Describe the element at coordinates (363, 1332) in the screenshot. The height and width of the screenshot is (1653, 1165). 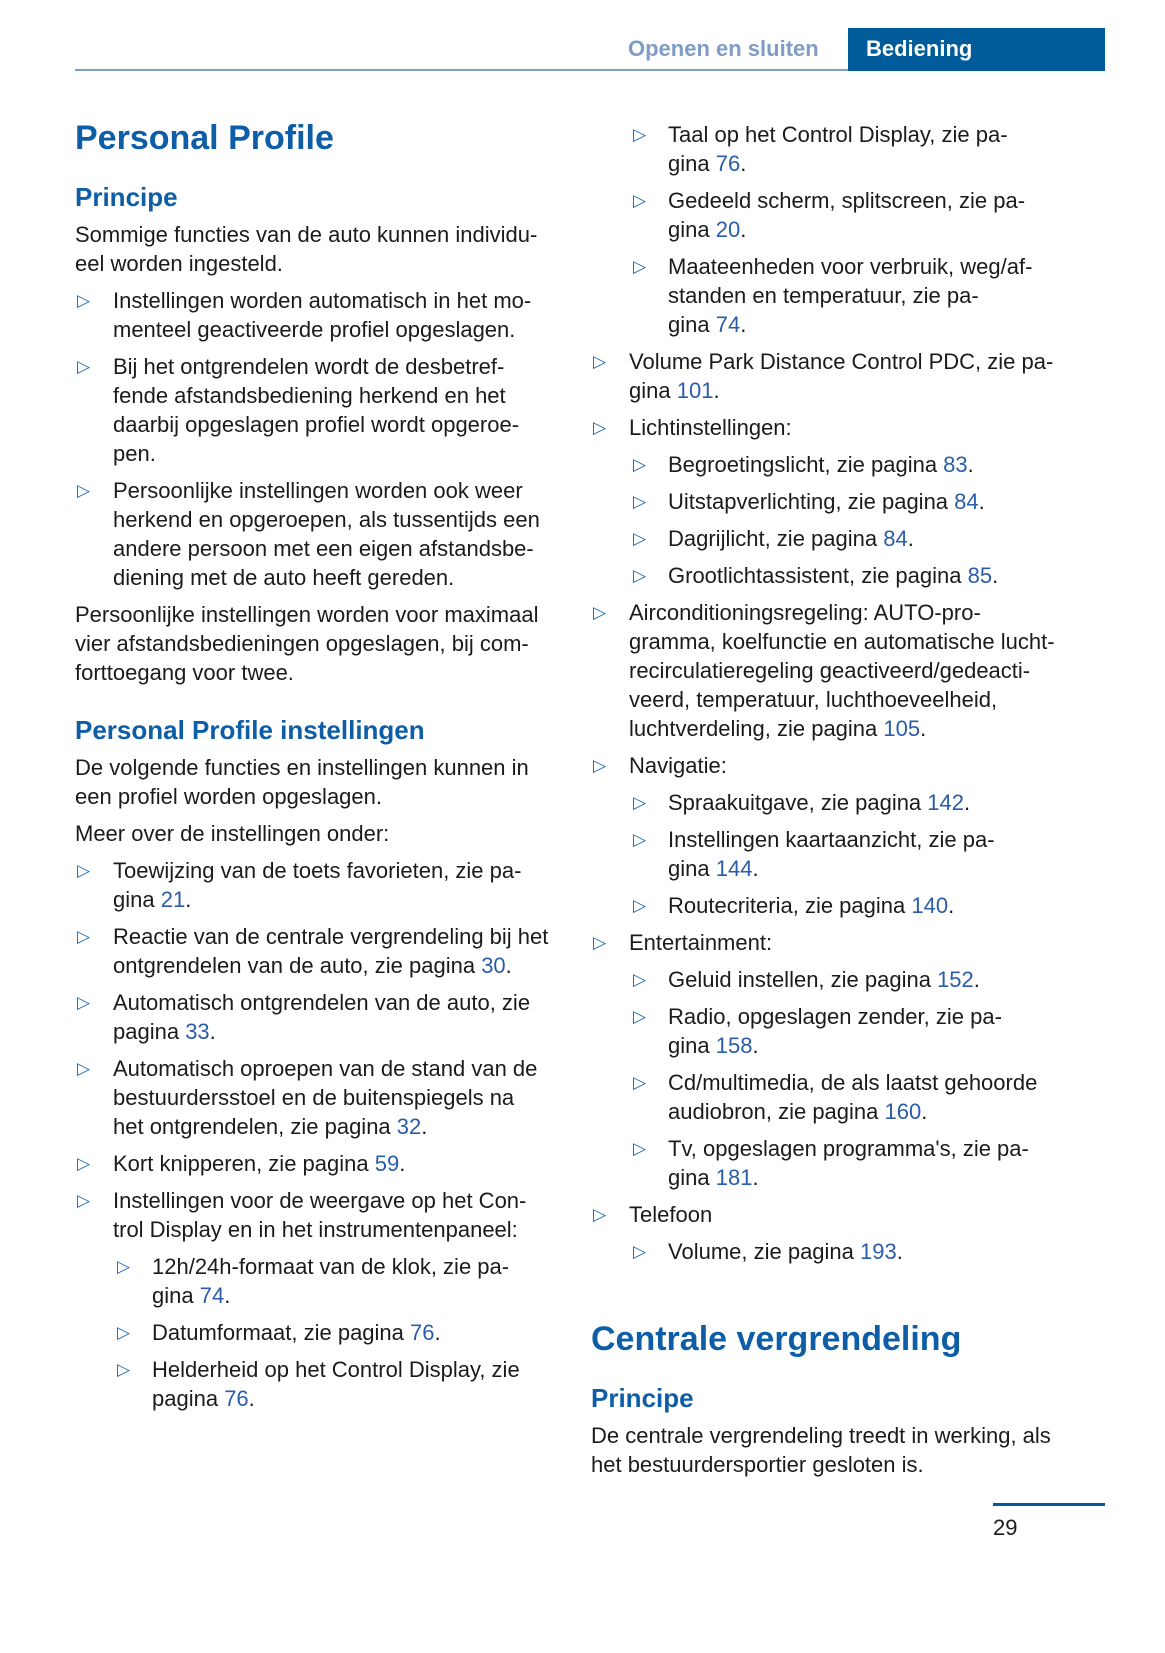
I see `text-line: Datumformaat, zie pagina 76.` at that location.